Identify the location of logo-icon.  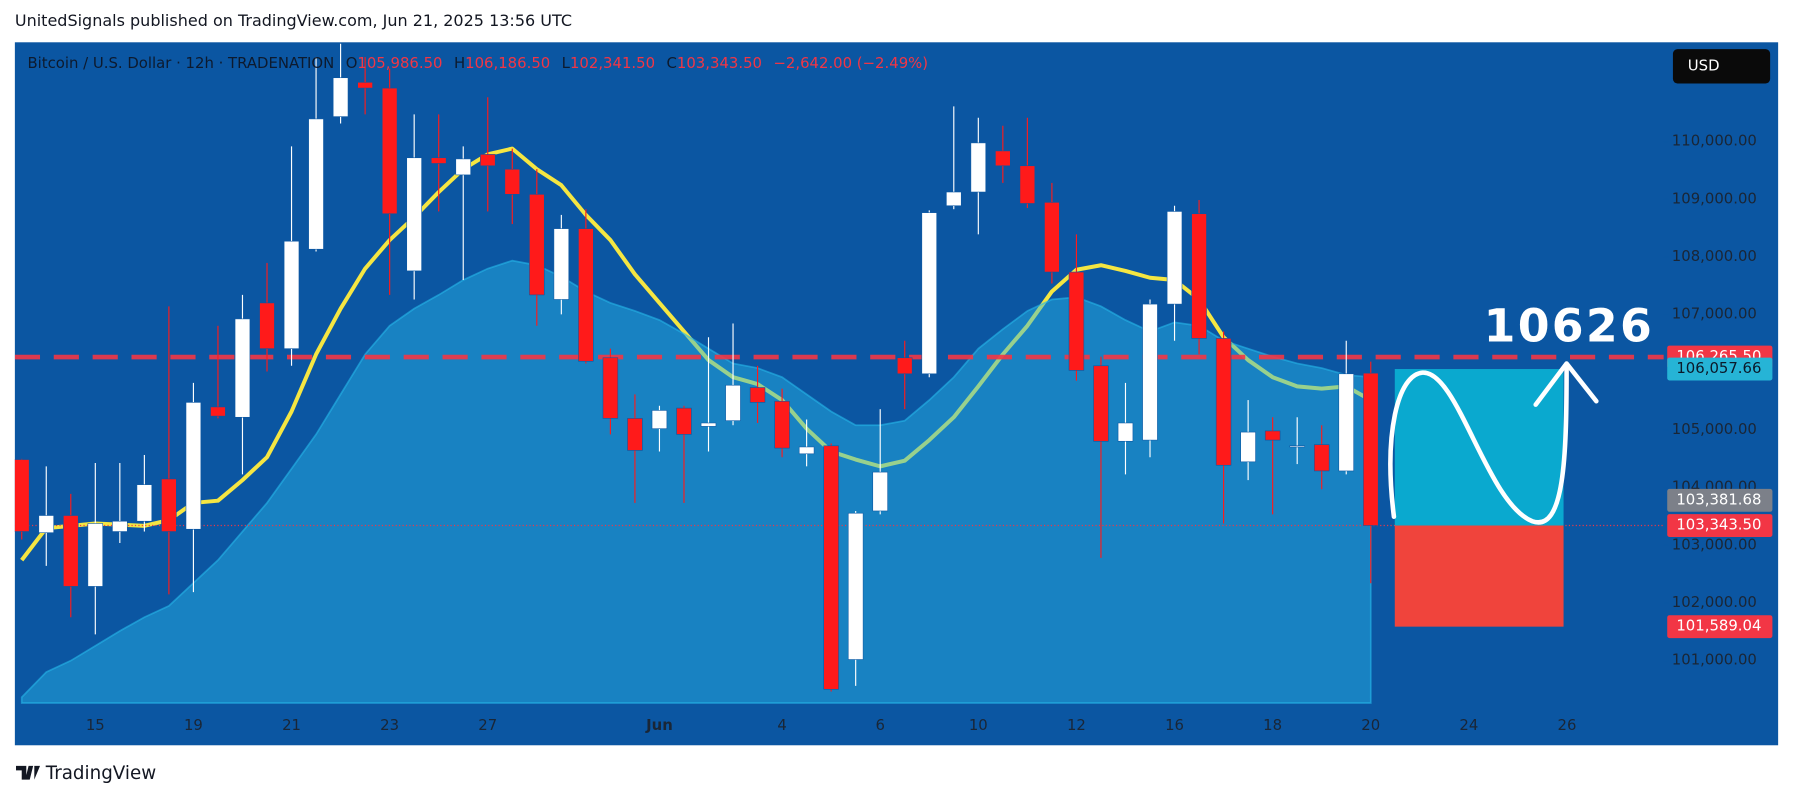
(28, 772).